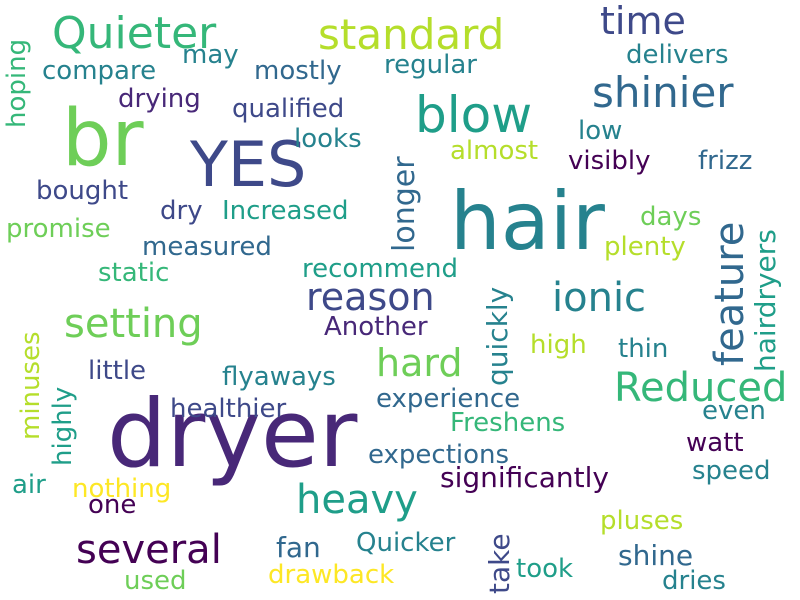 The height and width of the screenshot is (600, 800). Describe the element at coordinates (558, 345) in the screenshot. I see `word-high: high` at that location.